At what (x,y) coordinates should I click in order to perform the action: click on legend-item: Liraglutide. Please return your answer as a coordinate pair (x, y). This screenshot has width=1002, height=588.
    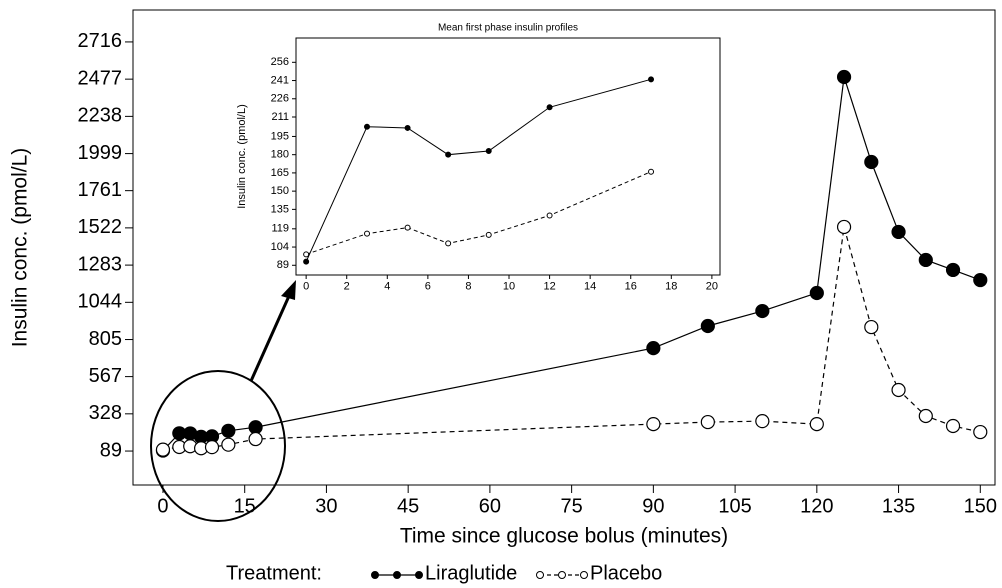
    Looking at the image, I should click on (444, 573).